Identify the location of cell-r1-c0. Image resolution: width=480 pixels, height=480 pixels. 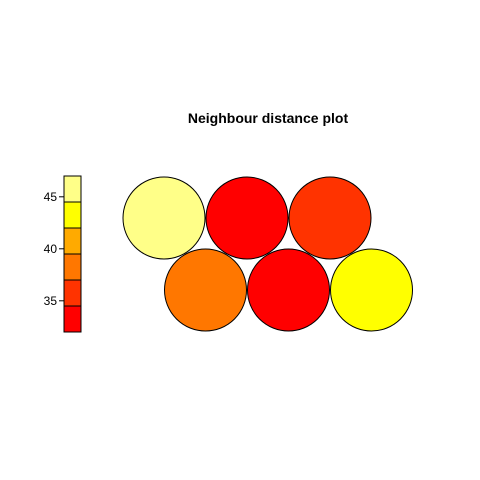
(205, 290).